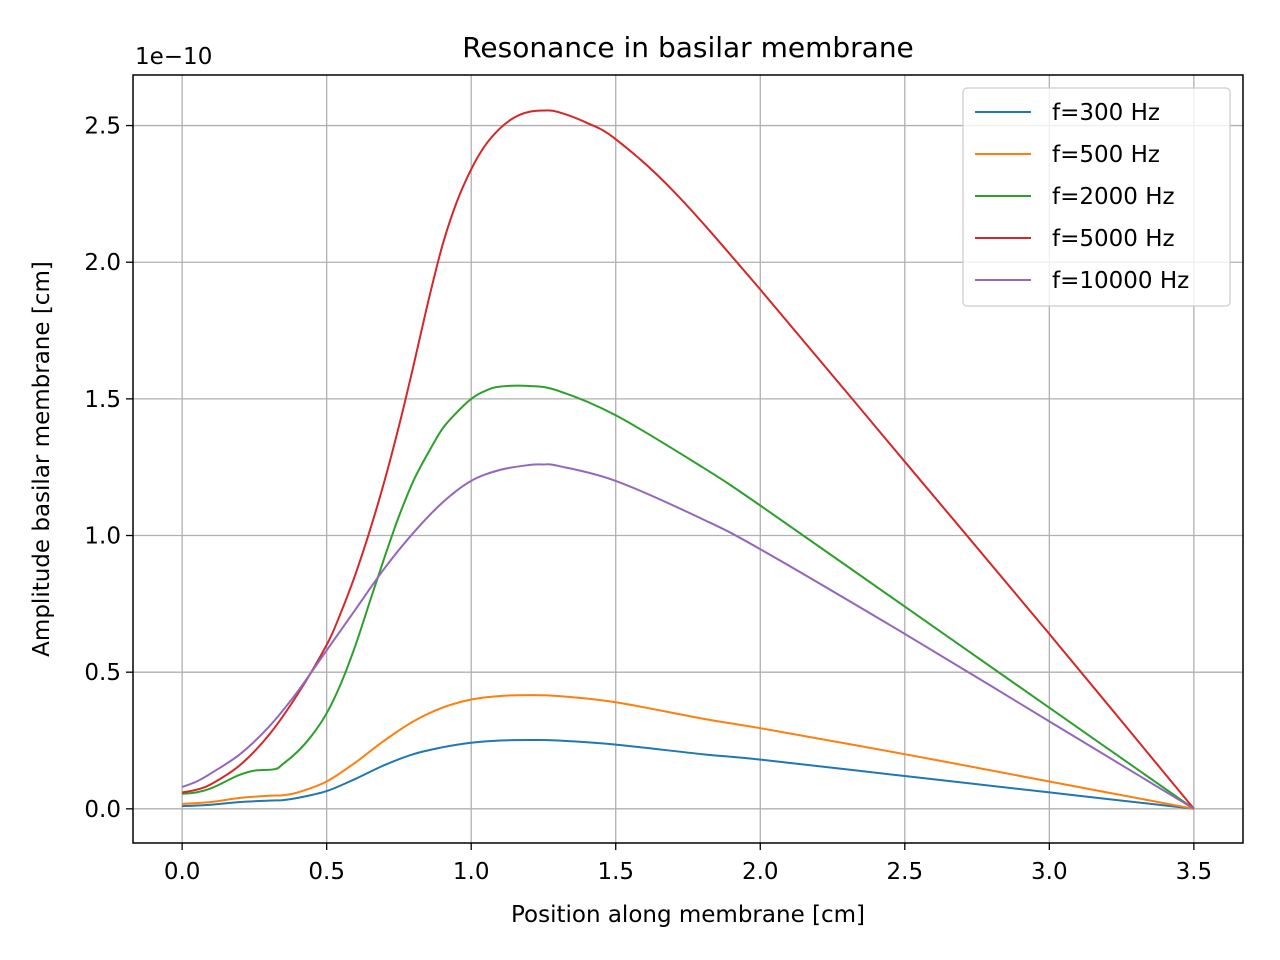  I want to click on y-offset-label: 1e−10, so click(173, 57).